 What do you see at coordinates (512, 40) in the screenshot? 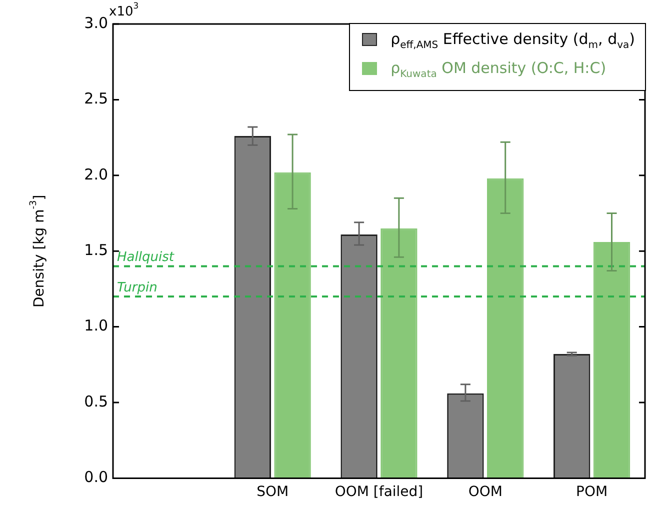
I see `legend-label: ρ$_{eff,AMS}$ Effective density (d$_{m}$, d$_{va}$)` at bounding box center [512, 40].